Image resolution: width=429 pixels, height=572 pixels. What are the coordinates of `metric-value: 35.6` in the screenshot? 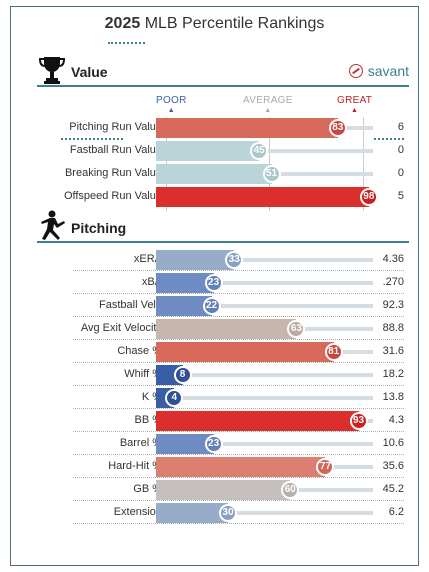 It's located at (393, 466).